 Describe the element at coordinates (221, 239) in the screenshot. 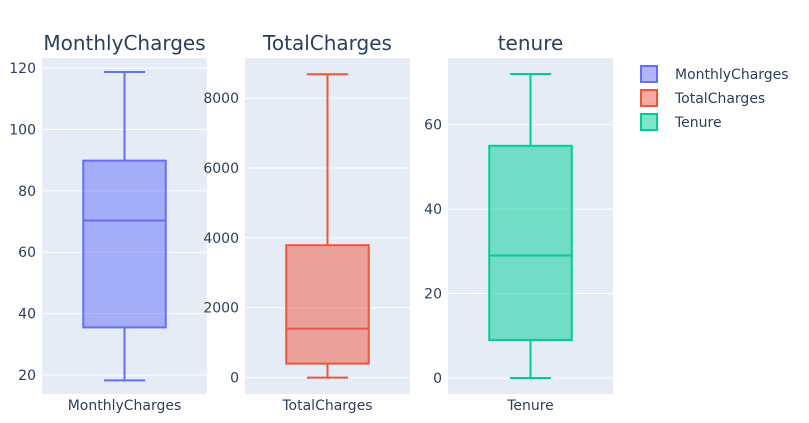

I see `y-tick-label: 4000` at that location.